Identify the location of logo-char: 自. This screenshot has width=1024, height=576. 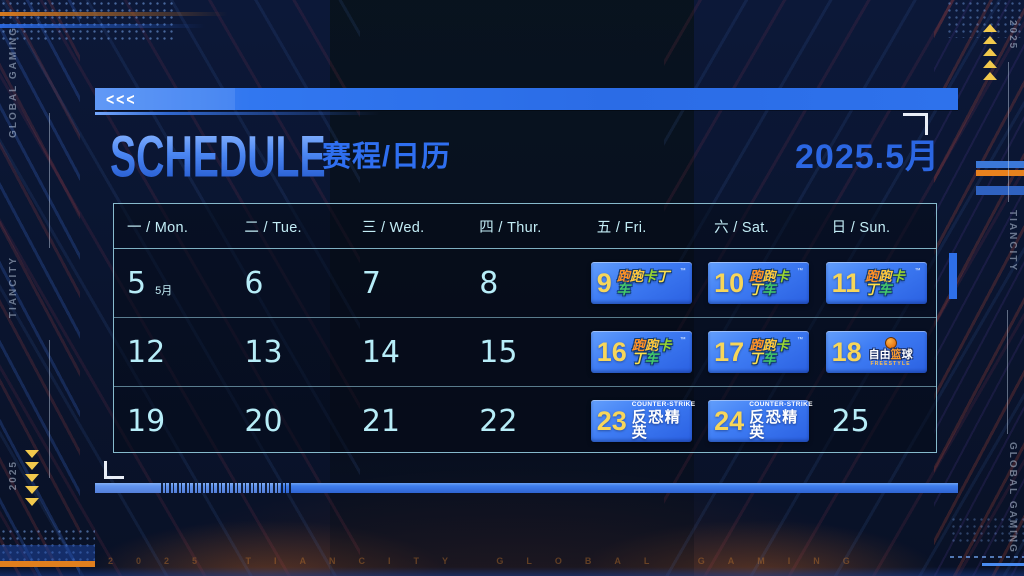
(874, 355).